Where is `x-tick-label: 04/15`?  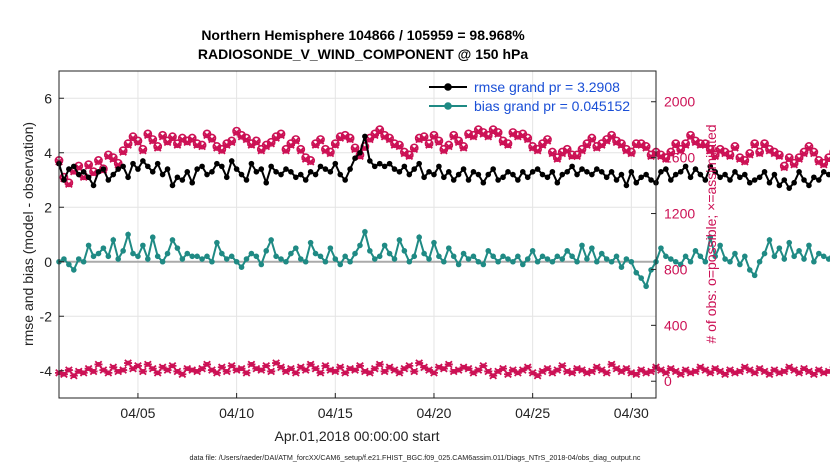
x-tick-label: 04/15 is located at coordinates (335, 413).